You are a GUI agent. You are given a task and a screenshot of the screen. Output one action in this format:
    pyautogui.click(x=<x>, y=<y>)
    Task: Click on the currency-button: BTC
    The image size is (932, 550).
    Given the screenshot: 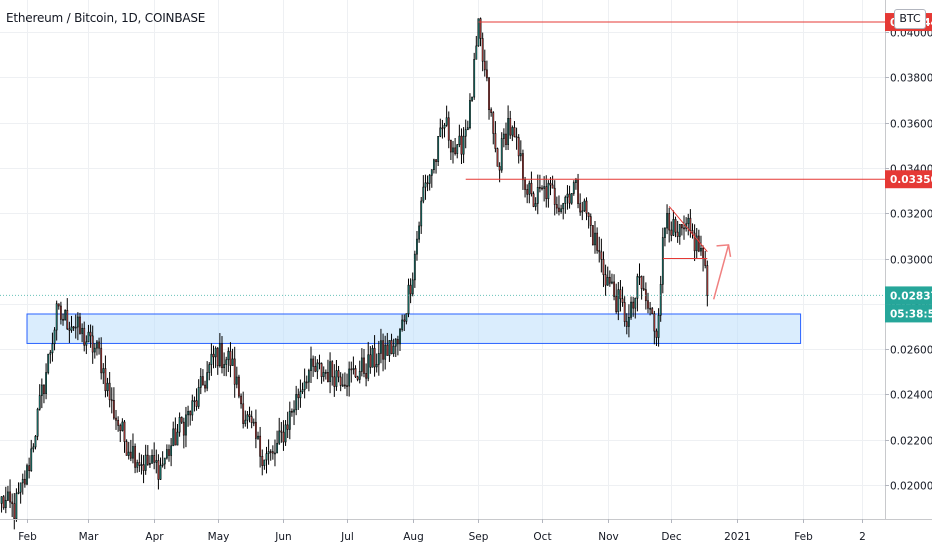 What is the action you would take?
    pyautogui.click(x=910, y=19)
    